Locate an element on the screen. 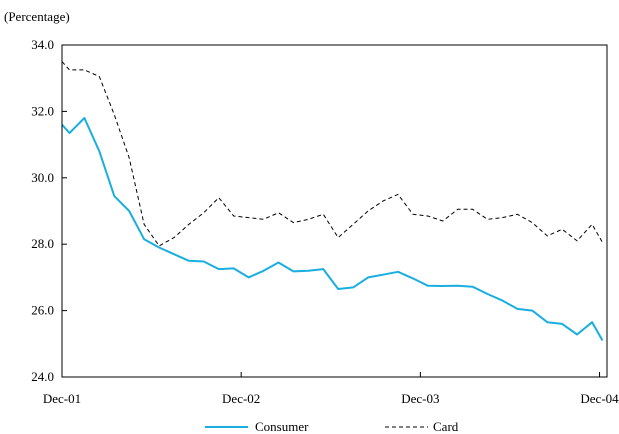  x-tick-label: Dec-01 is located at coordinates (62, 398).